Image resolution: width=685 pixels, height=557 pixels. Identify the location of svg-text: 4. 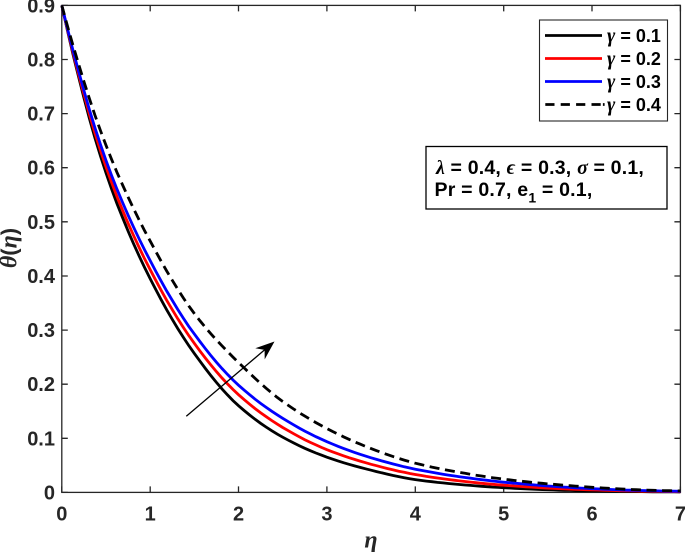
(416, 515).